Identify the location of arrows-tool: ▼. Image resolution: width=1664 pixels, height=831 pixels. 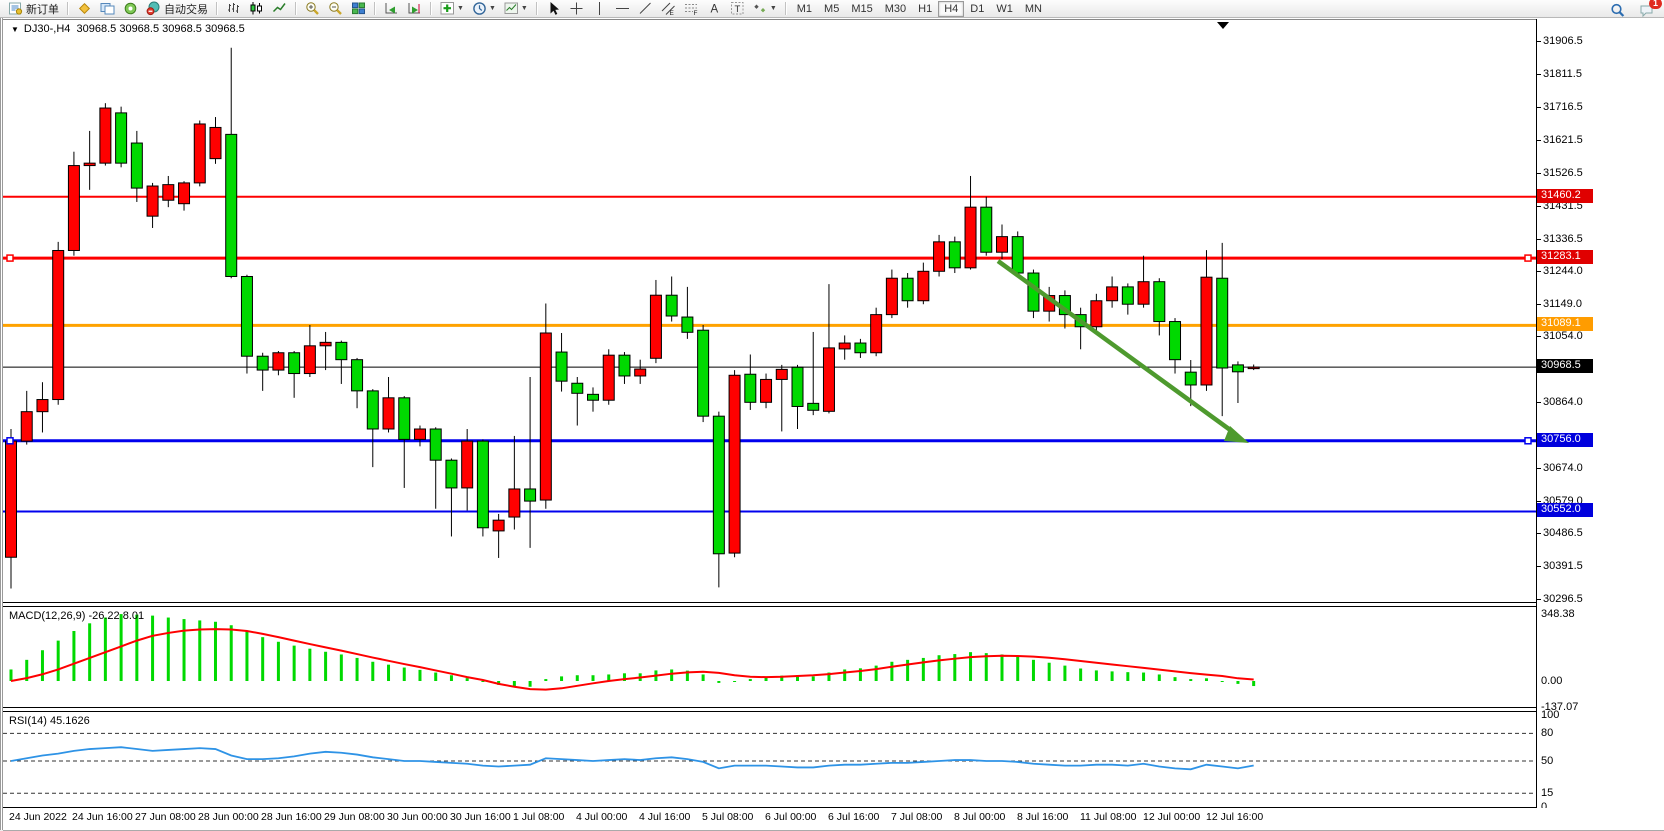
(765, 9).